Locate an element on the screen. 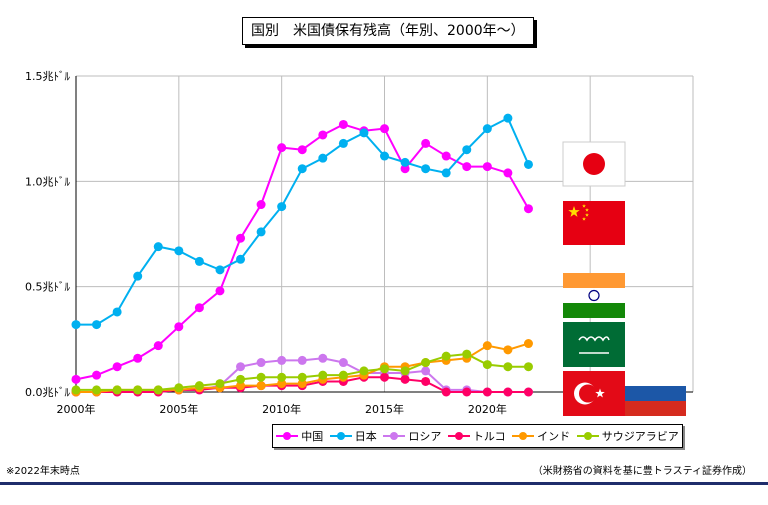  flag-script is located at coordinates (594, 339).